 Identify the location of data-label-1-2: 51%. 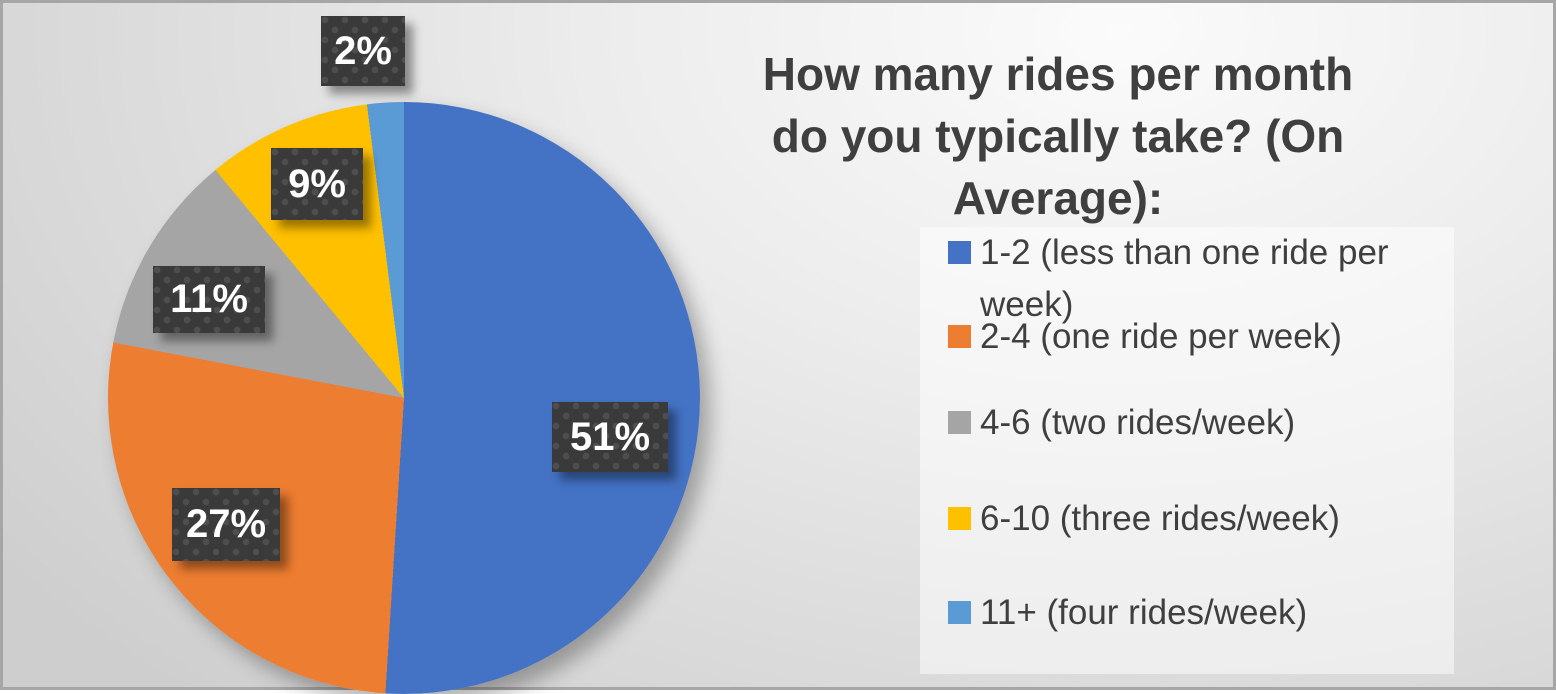
(610, 437).